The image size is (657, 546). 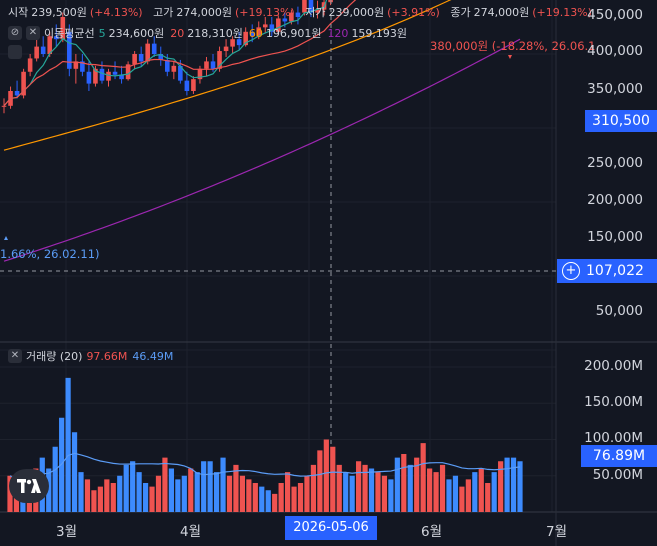 What do you see at coordinates (265, 467) in the screenshot?
I see `volume-ma-line` at bounding box center [265, 467].